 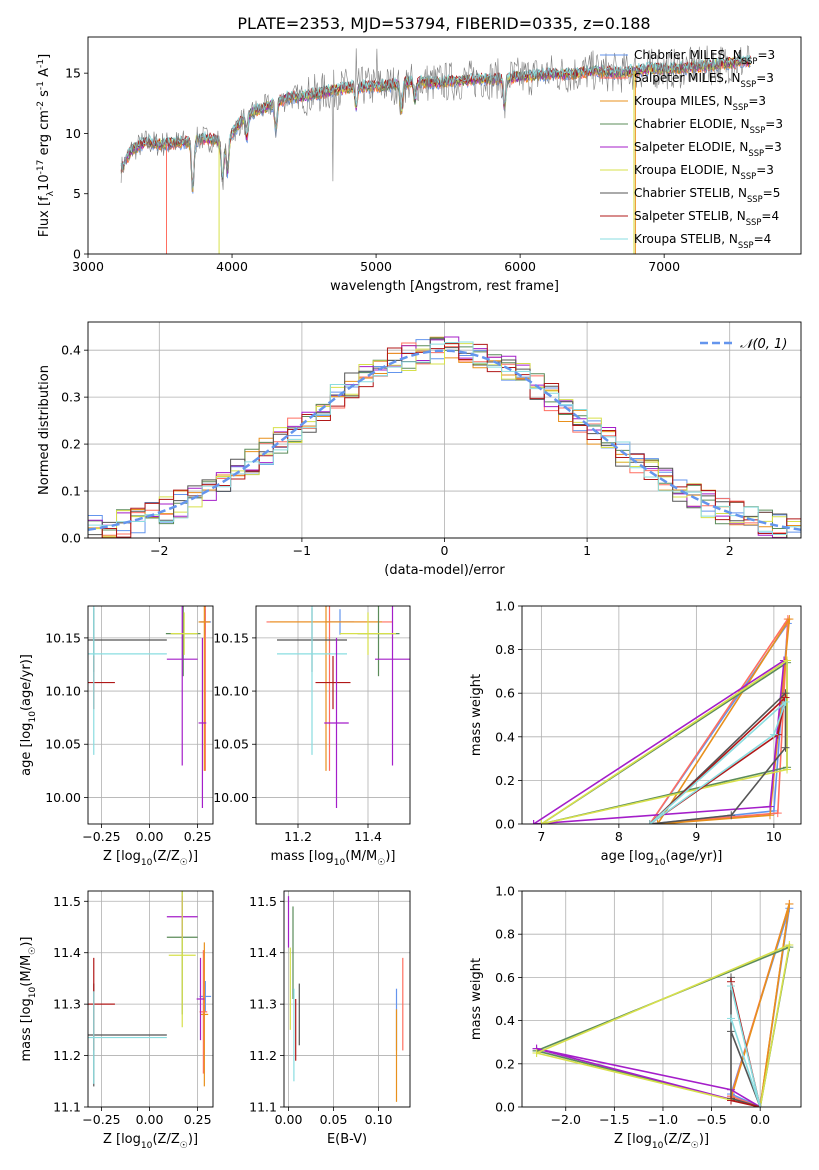 I want to click on normal-legend-label: 𝒩(0, 1), so click(x=763, y=344).